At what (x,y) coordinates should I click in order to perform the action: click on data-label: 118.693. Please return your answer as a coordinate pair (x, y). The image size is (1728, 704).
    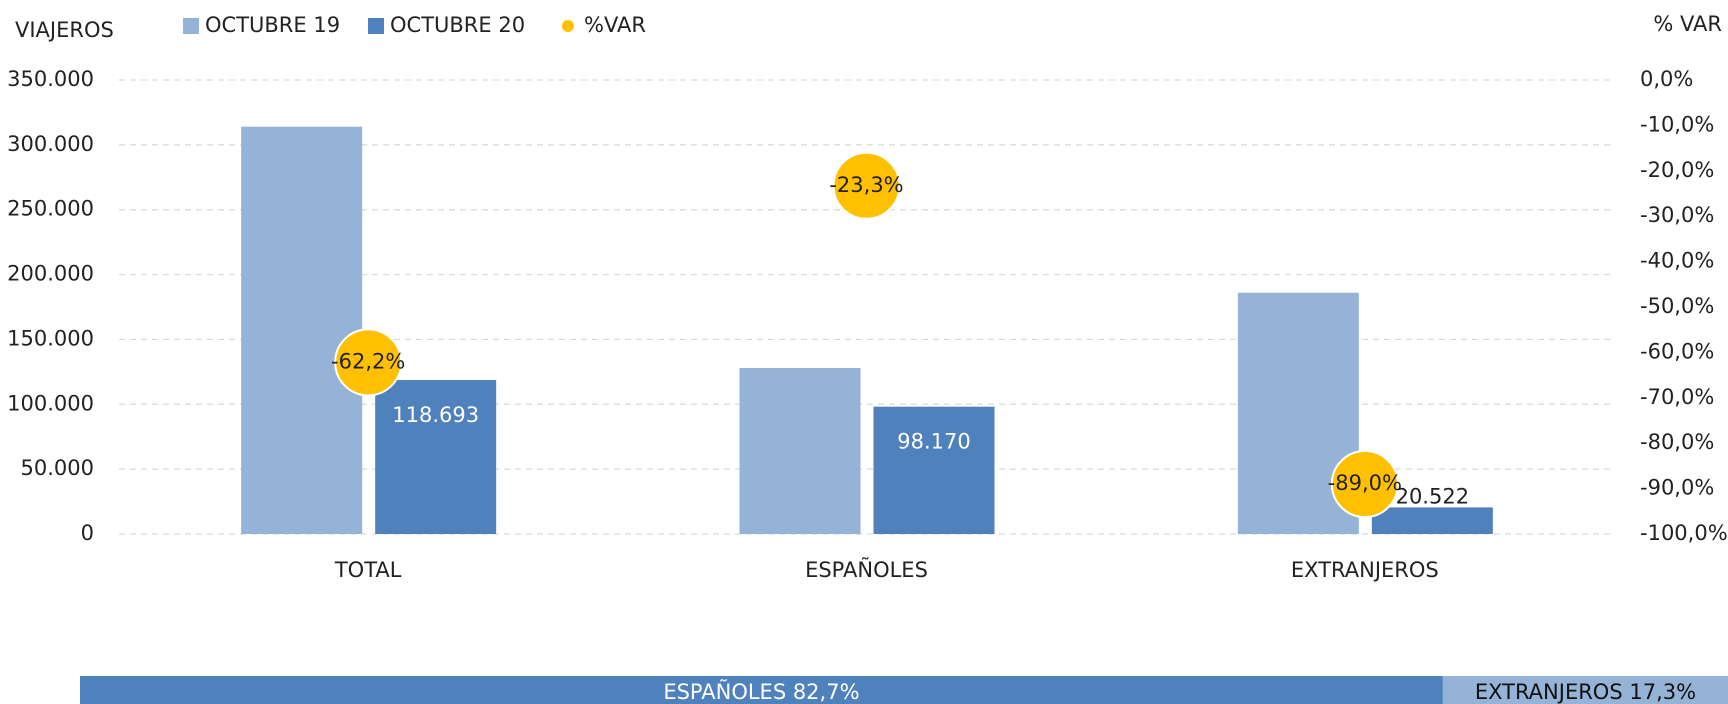
    Looking at the image, I should click on (435, 415).